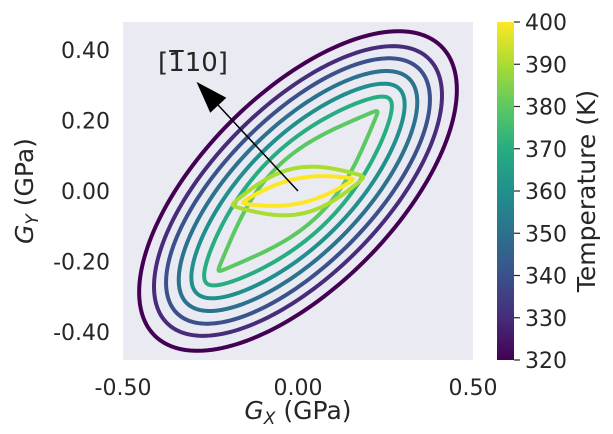  What do you see at coordinates (85, 122) in the screenshot?
I see `y-tick-label: 0.20` at bounding box center [85, 122].